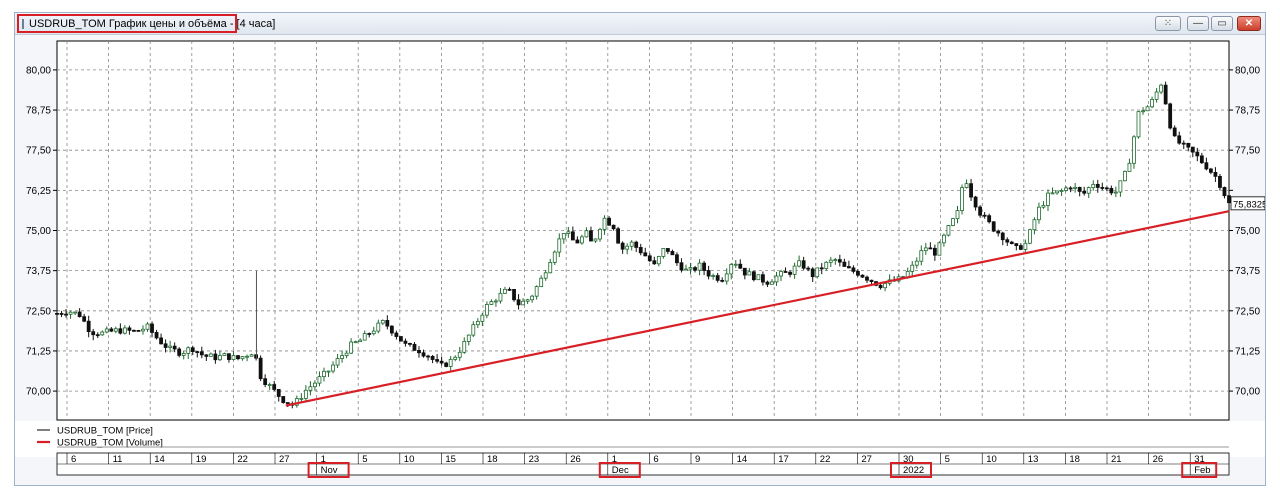 The height and width of the screenshot is (496, 1280). Describe the element at coordinates (1247, 231) in the screenshot. I see `y-tick-label-right: 75,00` at that location.